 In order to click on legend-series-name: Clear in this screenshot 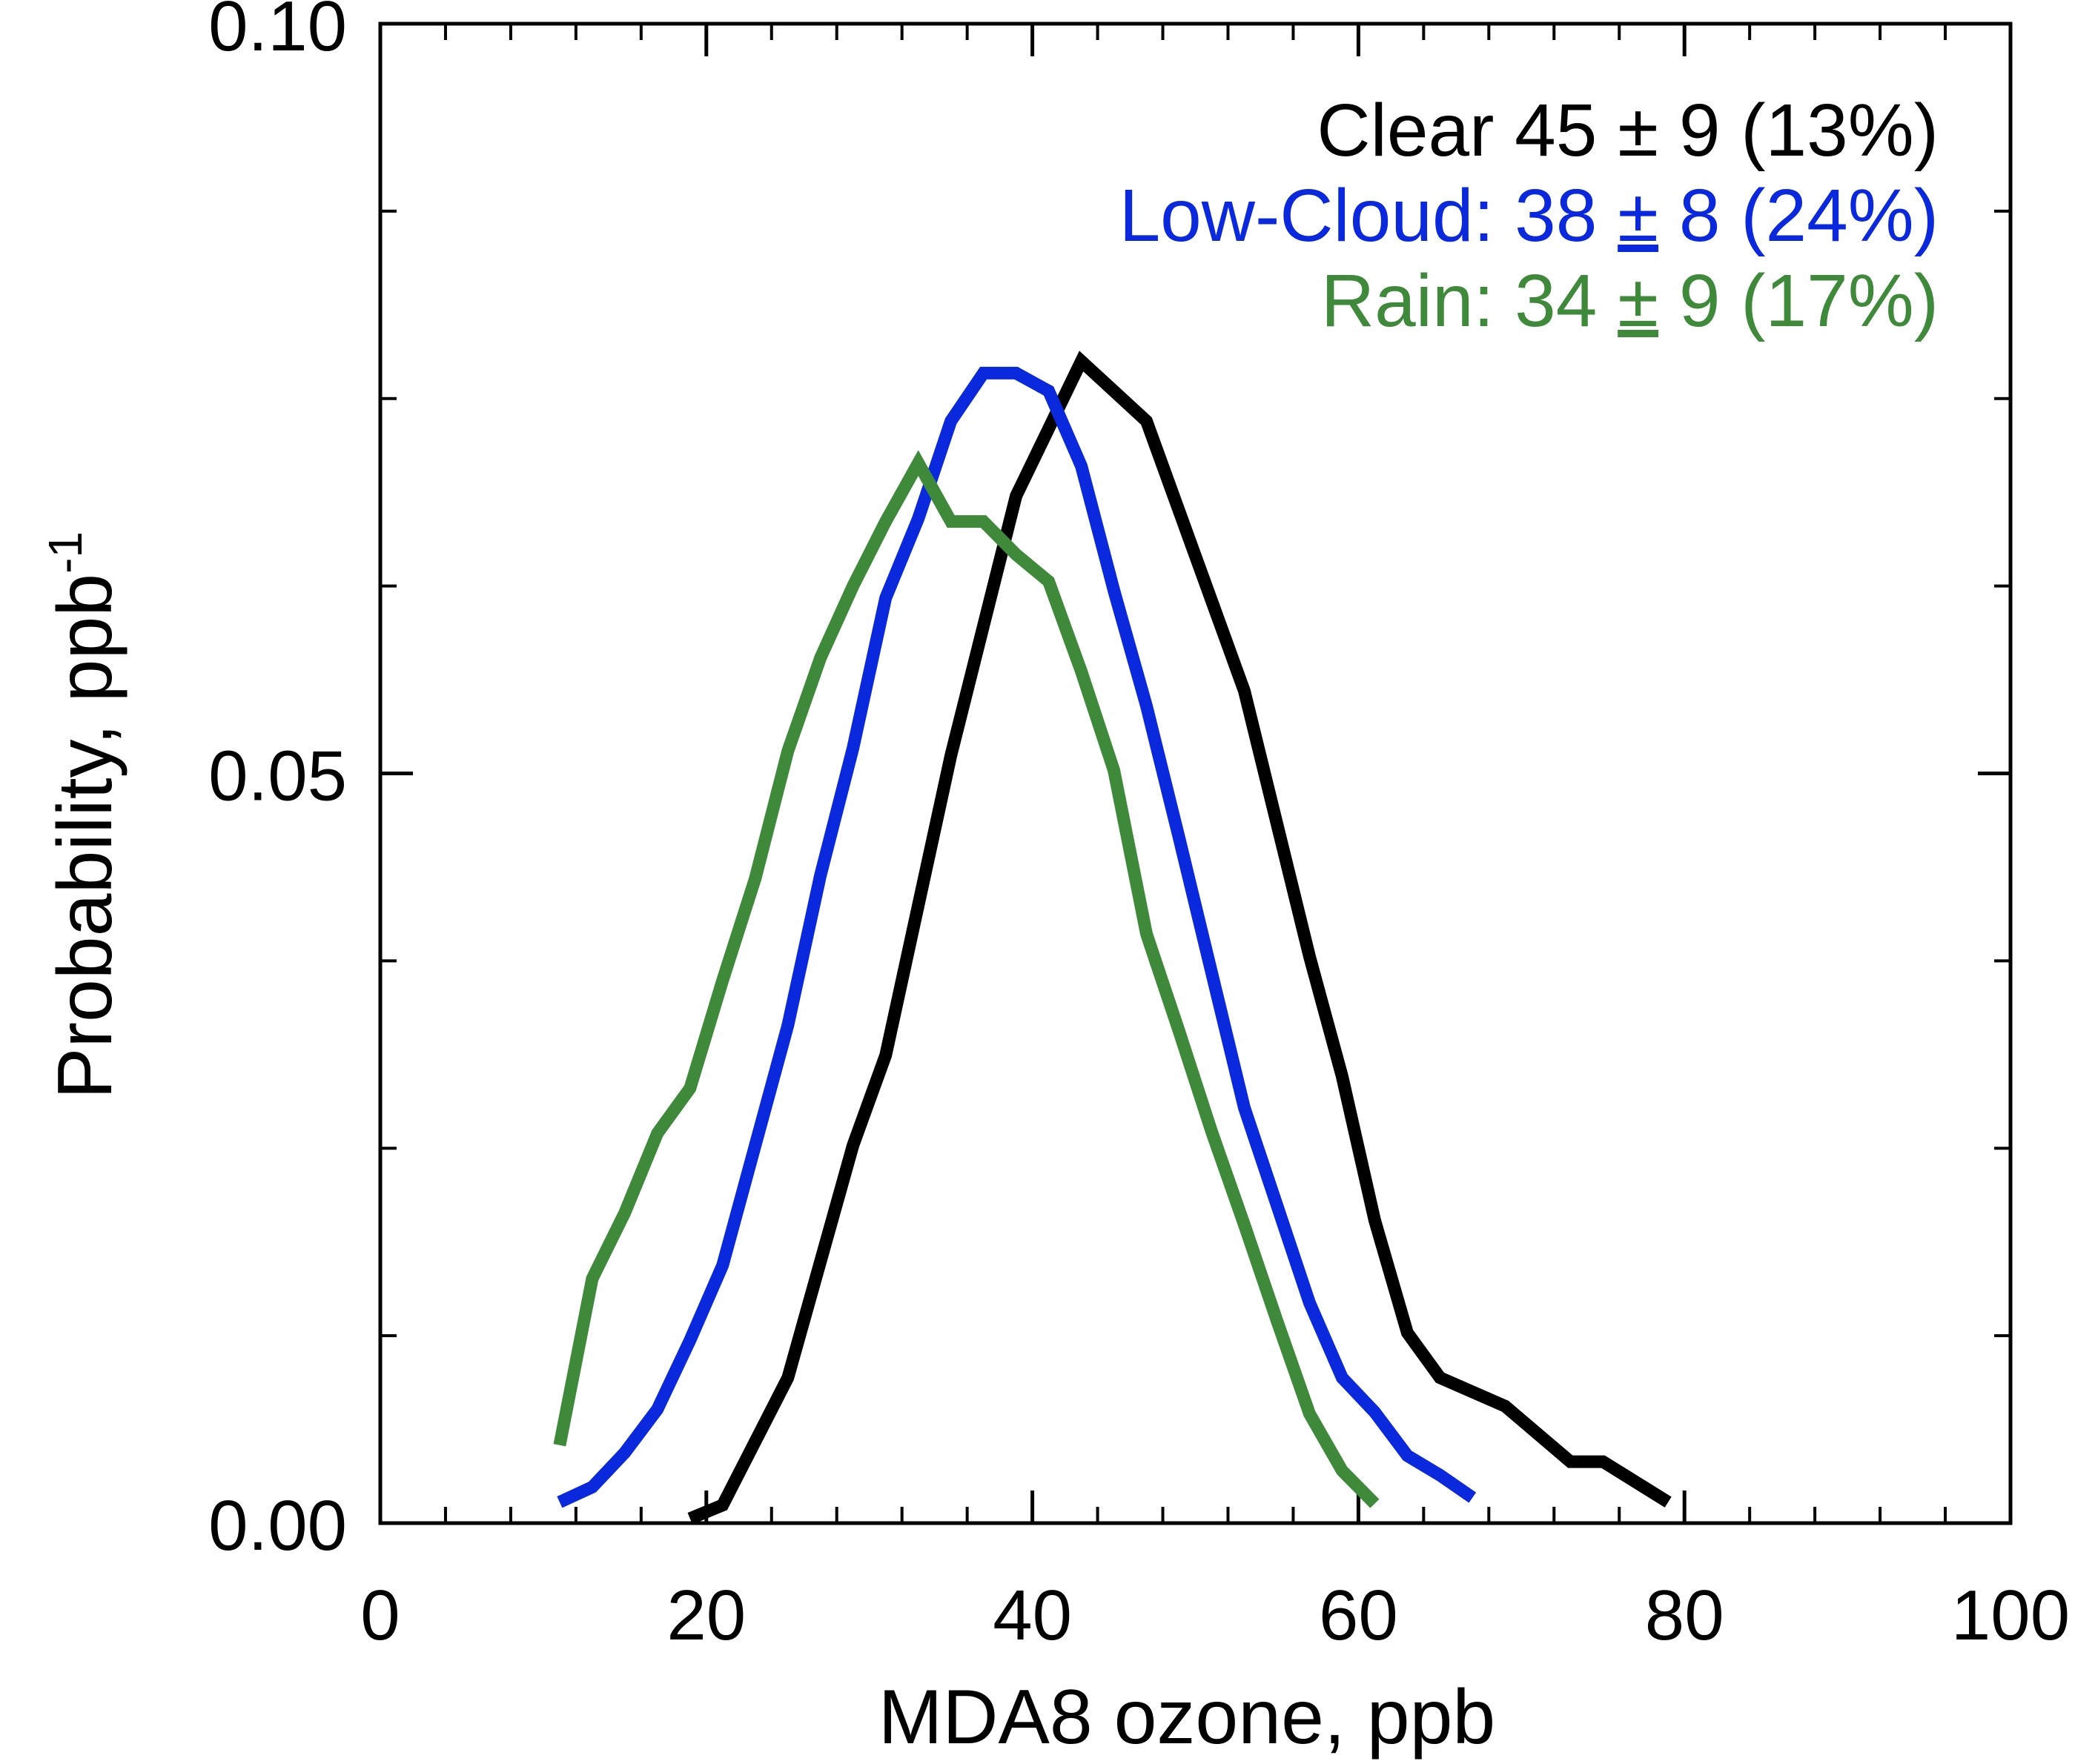, I will do `click(1416, 131)`.